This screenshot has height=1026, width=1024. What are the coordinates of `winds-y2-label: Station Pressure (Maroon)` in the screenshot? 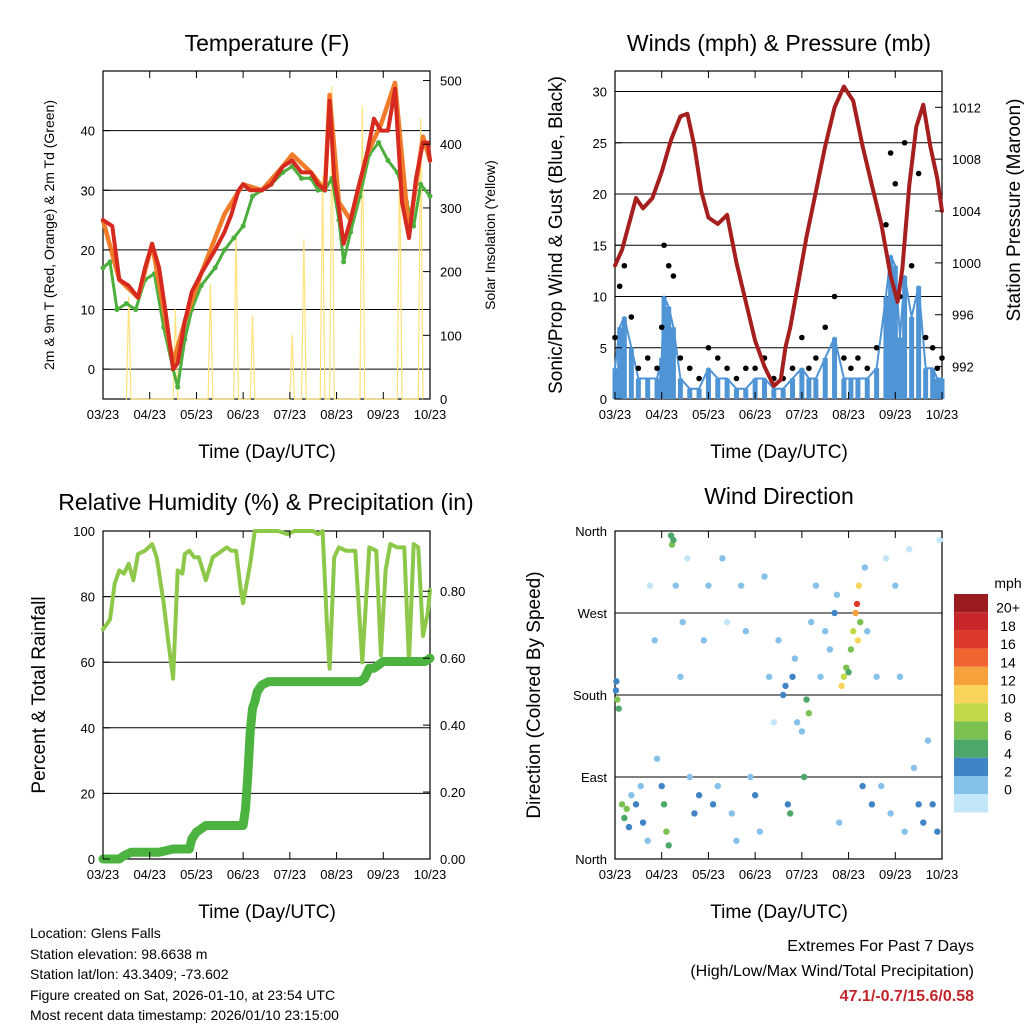 It's located at (1014, 210).